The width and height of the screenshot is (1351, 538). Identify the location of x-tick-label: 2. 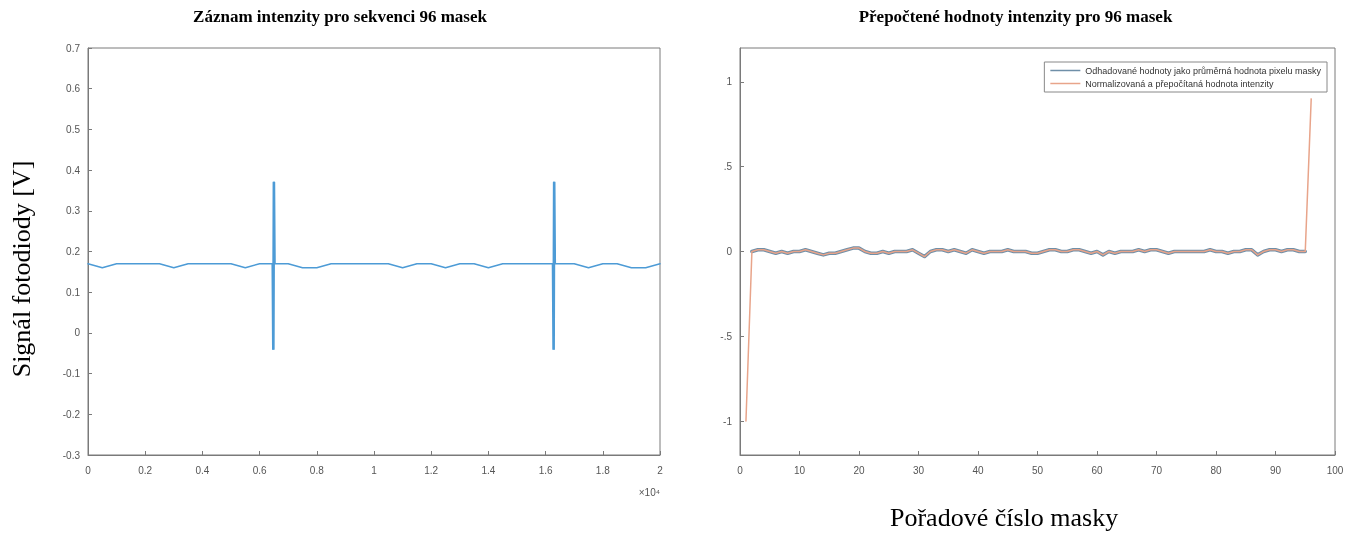
(660, 470).